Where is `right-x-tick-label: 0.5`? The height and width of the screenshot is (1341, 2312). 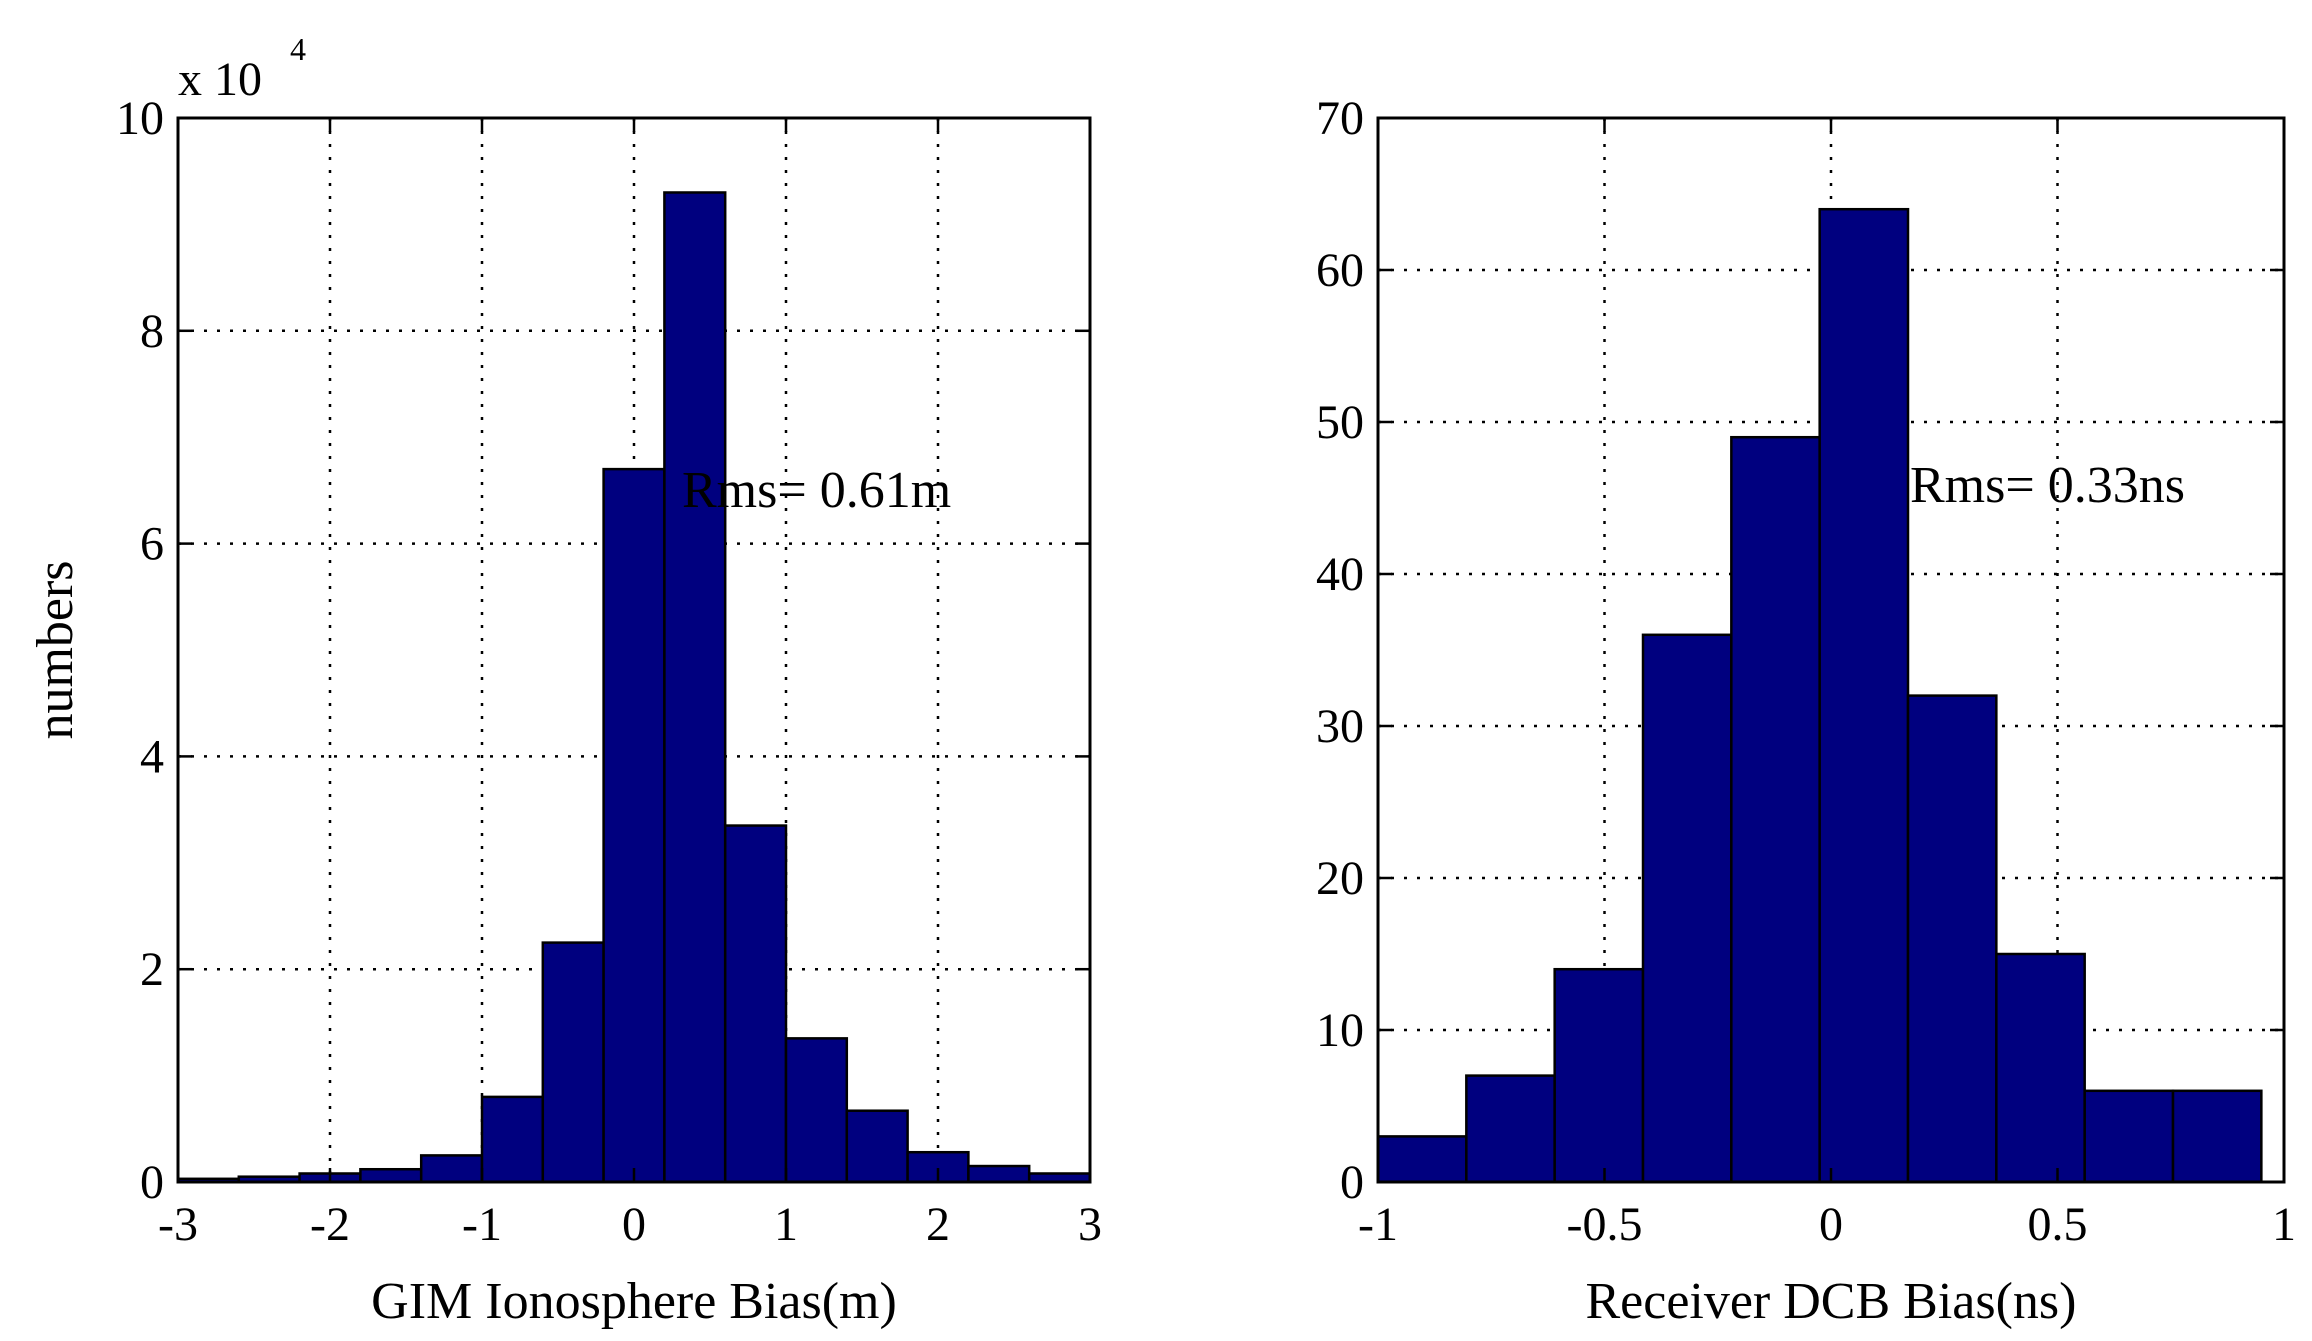 right-x-tick-label: 0.5 is located at coordinates (2058, 1224).